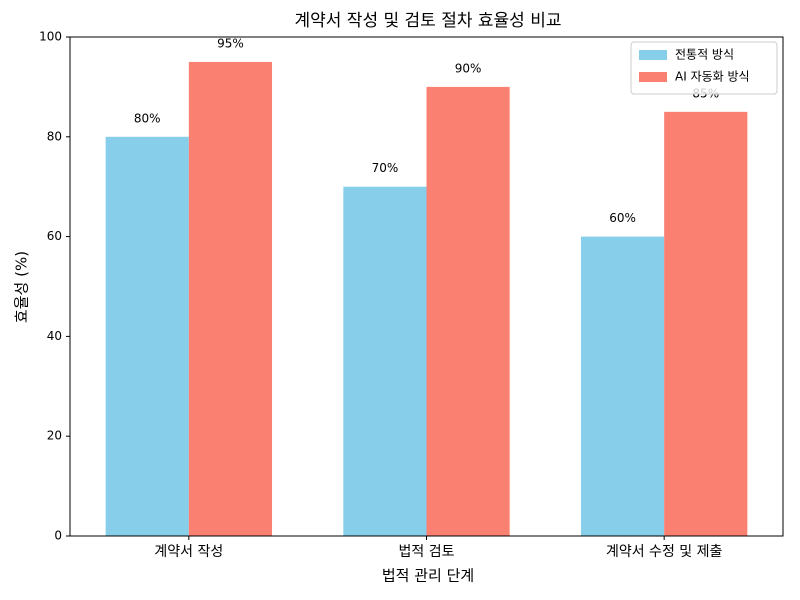 The width and height of the screenshot is (800, 600). I want to click on chart-title: 계약서 작성 및 검토 절차 효율성 비교, so click(427, 21).